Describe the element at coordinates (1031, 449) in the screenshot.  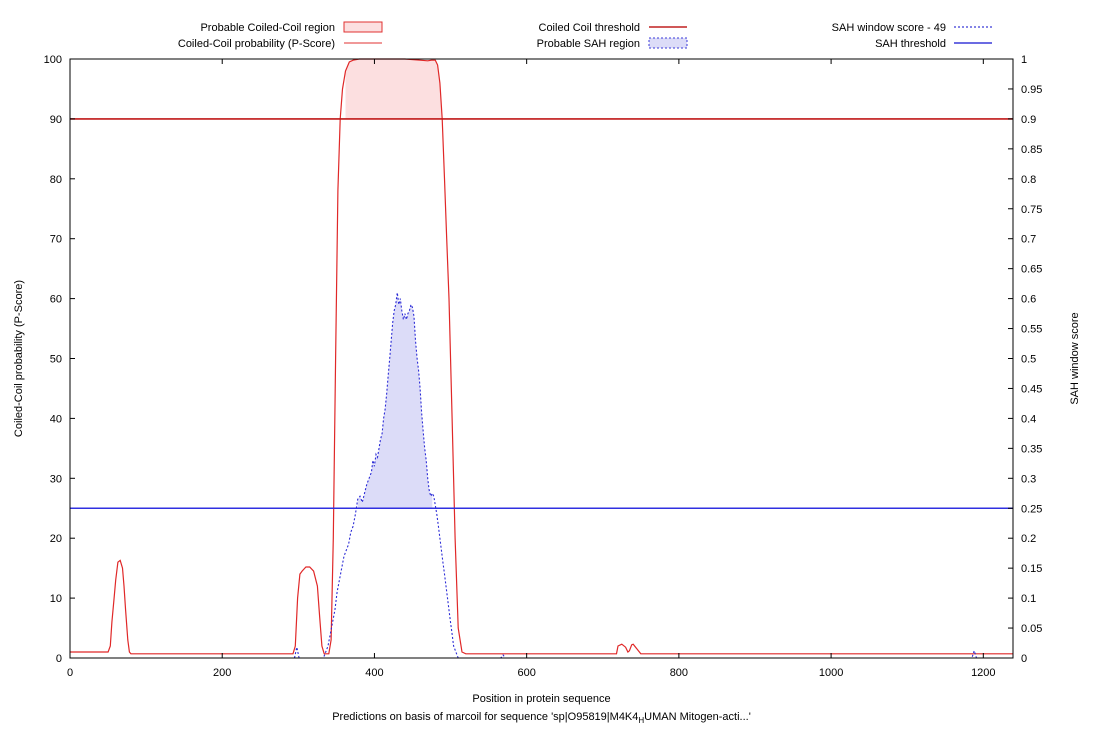
I see `y-right-tick-label: 0.35` at that location.